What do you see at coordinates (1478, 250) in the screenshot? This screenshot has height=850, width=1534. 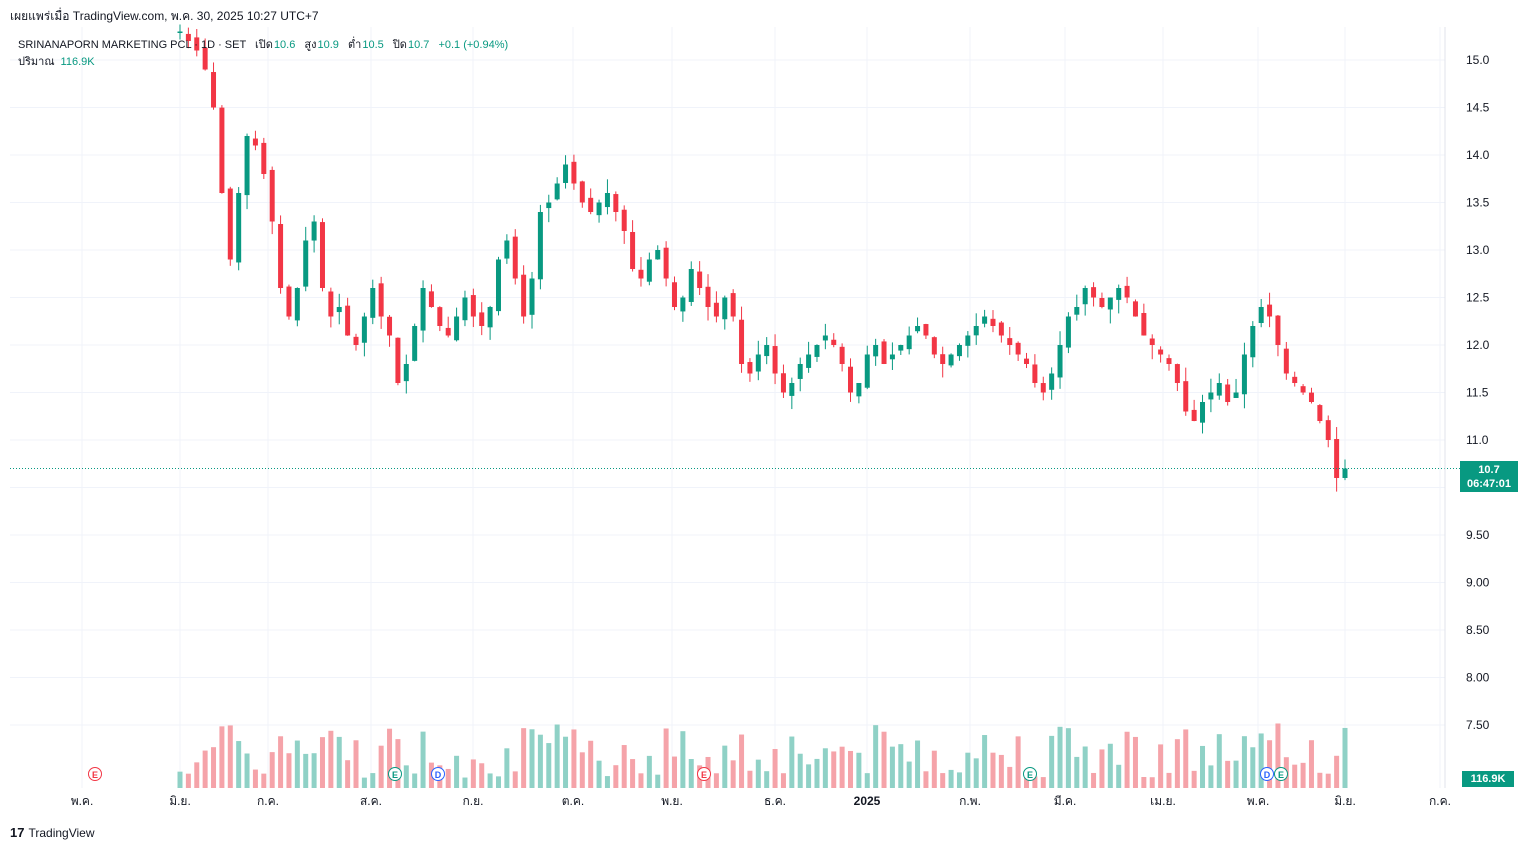 I see `y-tick-label: 13.0` at bounding box center [1478, 250].